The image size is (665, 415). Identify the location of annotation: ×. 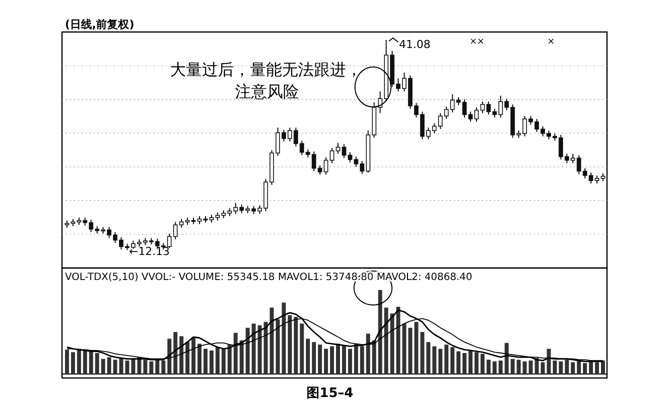
(551, 42).